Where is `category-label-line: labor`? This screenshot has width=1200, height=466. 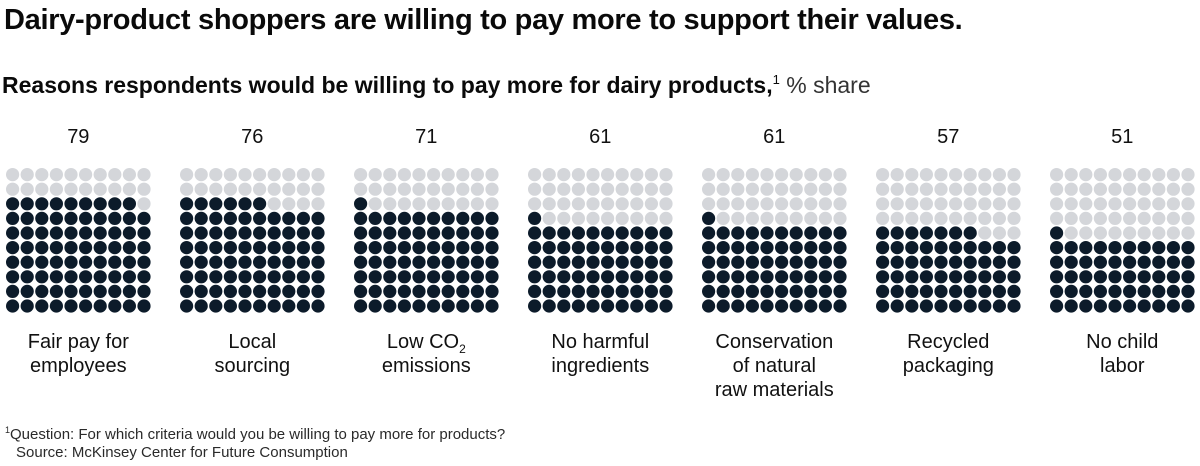
category-label-line: labor is located at coordinates (1122, 366).